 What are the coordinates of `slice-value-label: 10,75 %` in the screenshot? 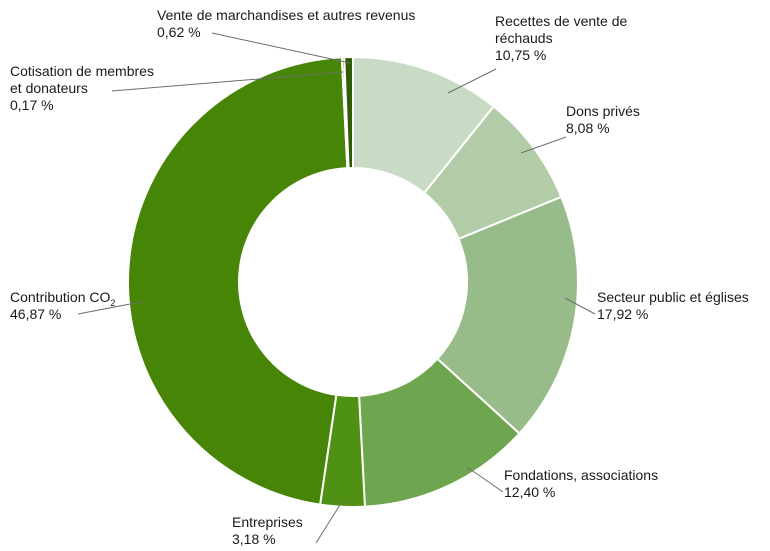 It's located at (520, 55).